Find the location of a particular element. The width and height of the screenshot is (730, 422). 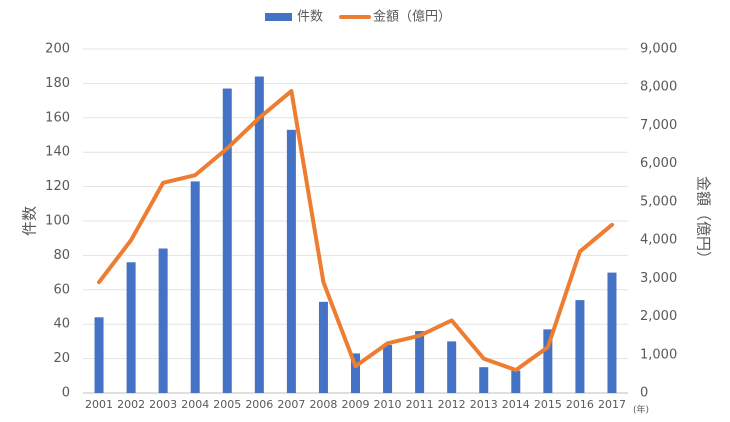

x-tick-label: 2013 is located at coordinates (484, 404).